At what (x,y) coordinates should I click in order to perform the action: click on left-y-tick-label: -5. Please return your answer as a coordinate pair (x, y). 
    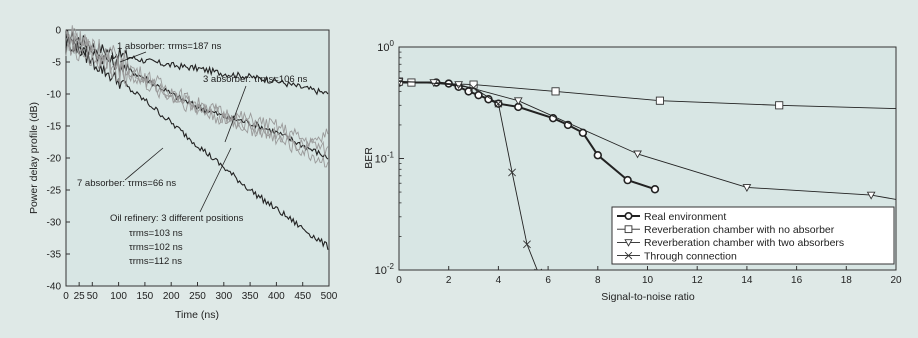
    Looking at the image, I should click on (56, 63).